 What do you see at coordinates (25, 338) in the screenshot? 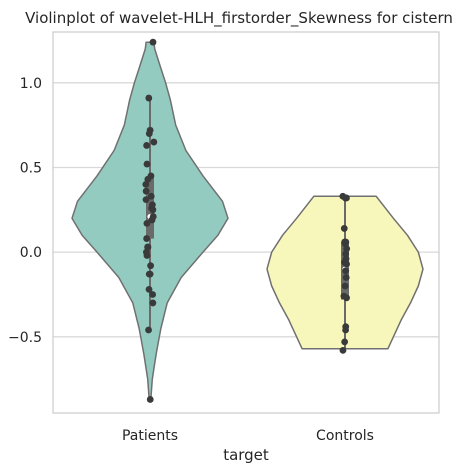
I see `y-tick-label: −0.5` at bounding box center [25, 338].